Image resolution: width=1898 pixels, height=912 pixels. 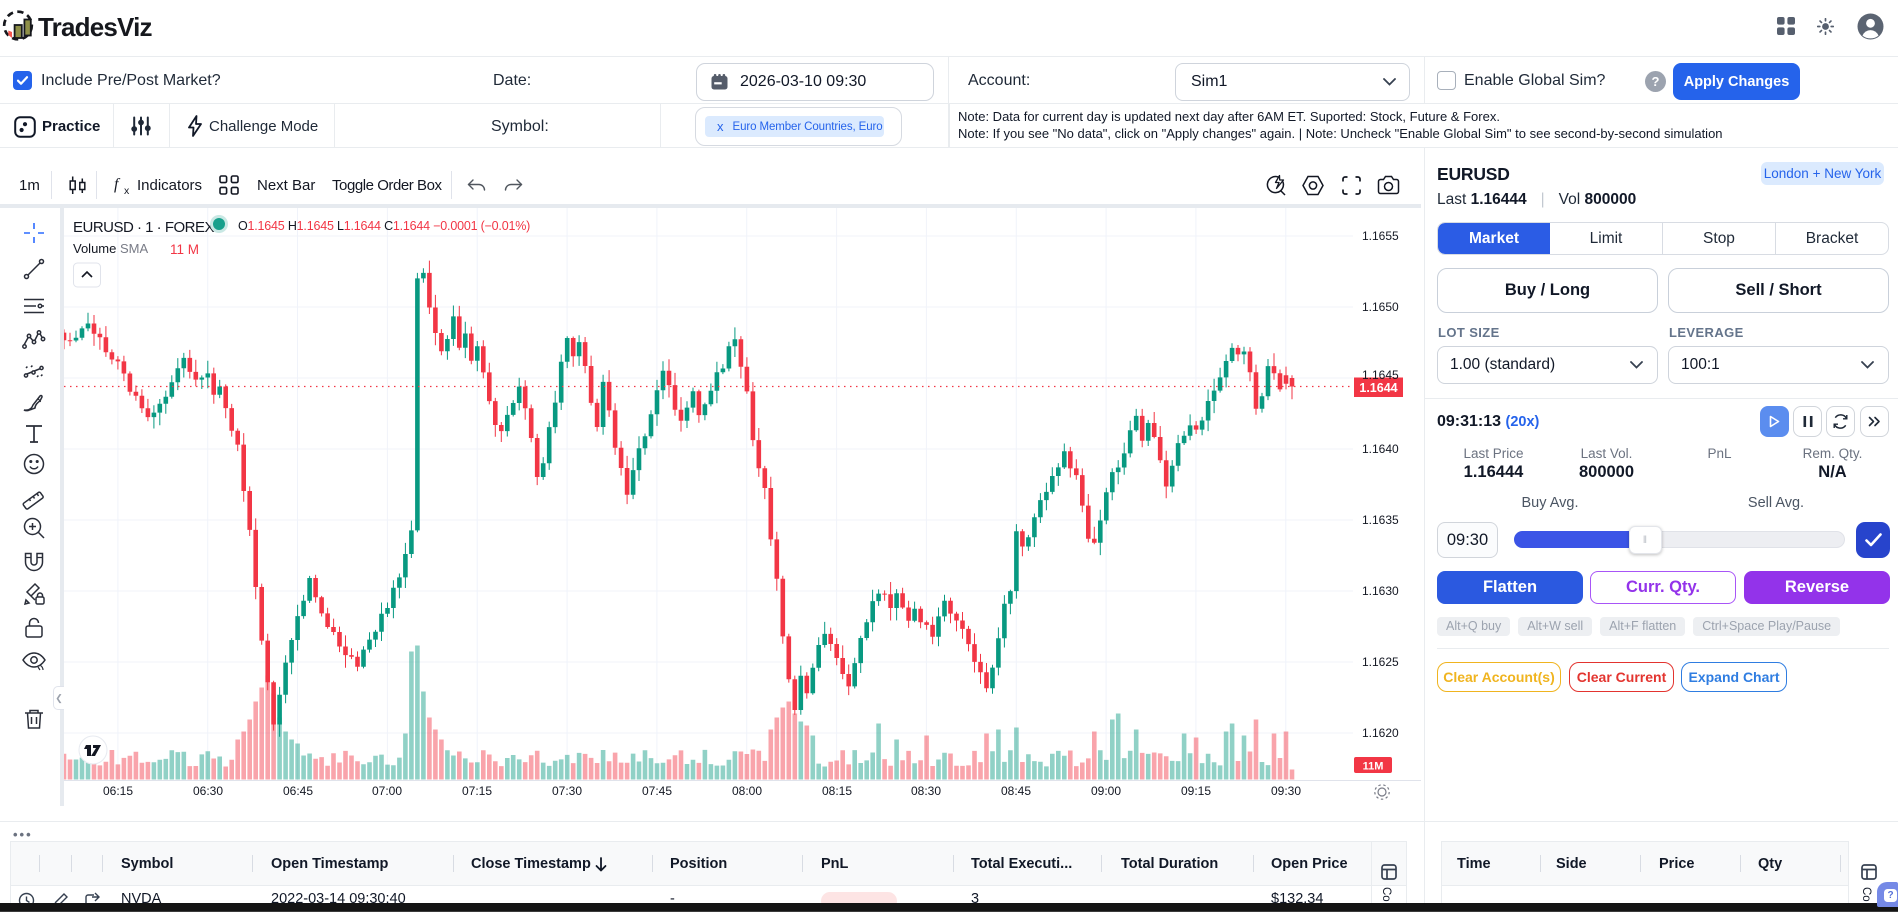 I want to click on svg-text: 06:15, so click(x=118, y=791).